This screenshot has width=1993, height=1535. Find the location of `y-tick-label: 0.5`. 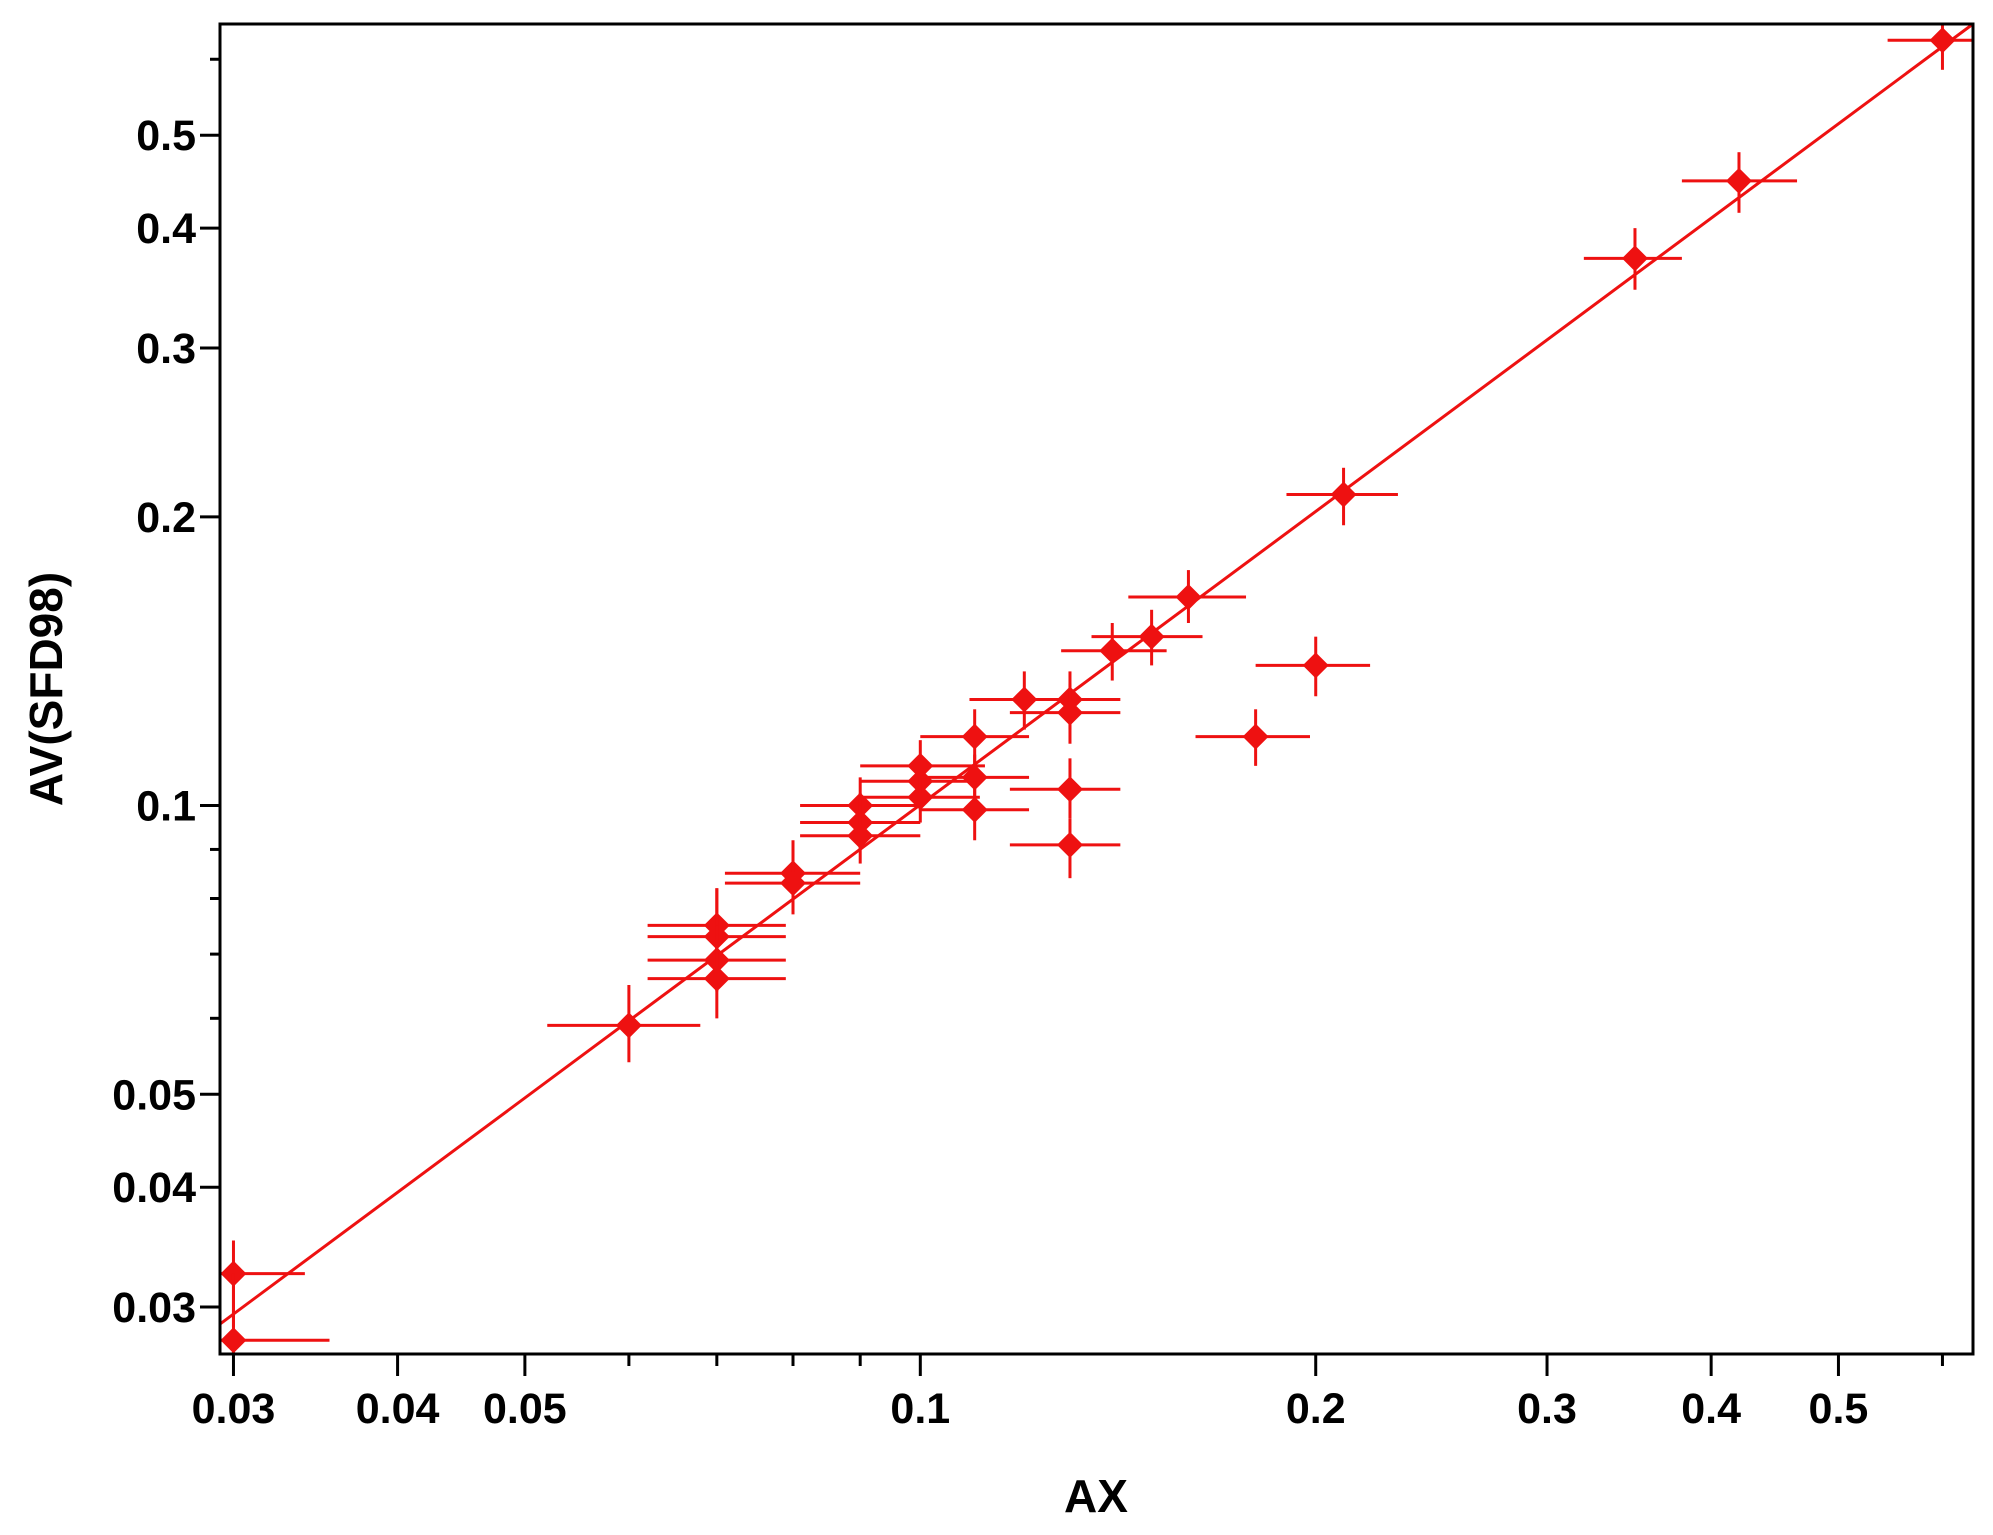

y-tick-label: 0.5 is located at coordinates (166, 136).